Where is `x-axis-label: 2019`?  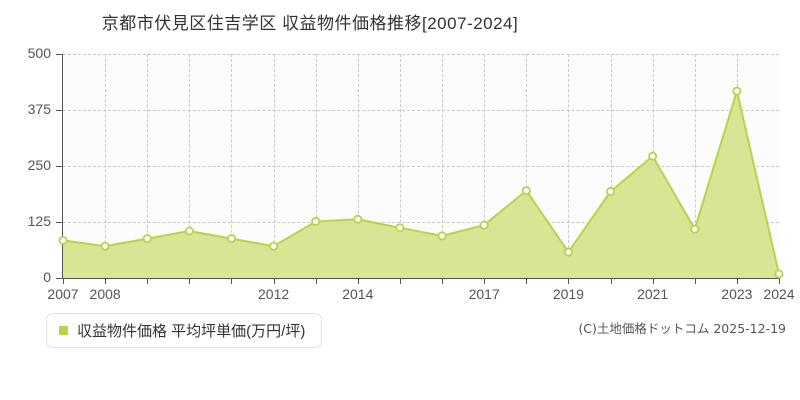
x-axis-label: 2019 is located at coordinates (568, 294).